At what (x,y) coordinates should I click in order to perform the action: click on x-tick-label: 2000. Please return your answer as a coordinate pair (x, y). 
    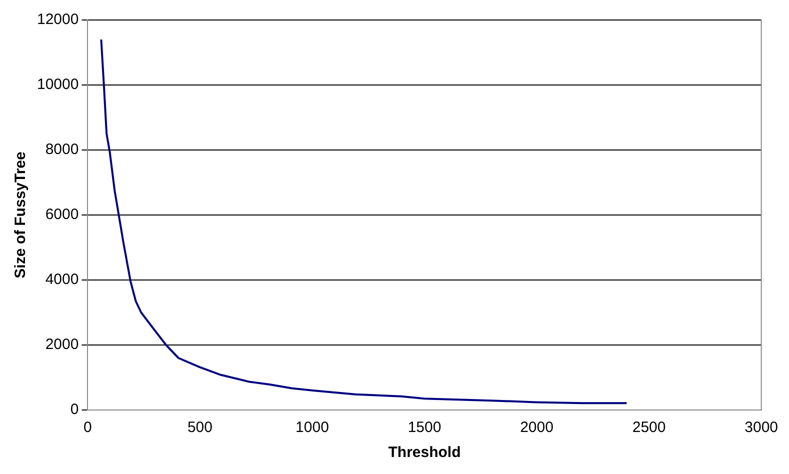
    Looking at the image, I should click on (537, 427).